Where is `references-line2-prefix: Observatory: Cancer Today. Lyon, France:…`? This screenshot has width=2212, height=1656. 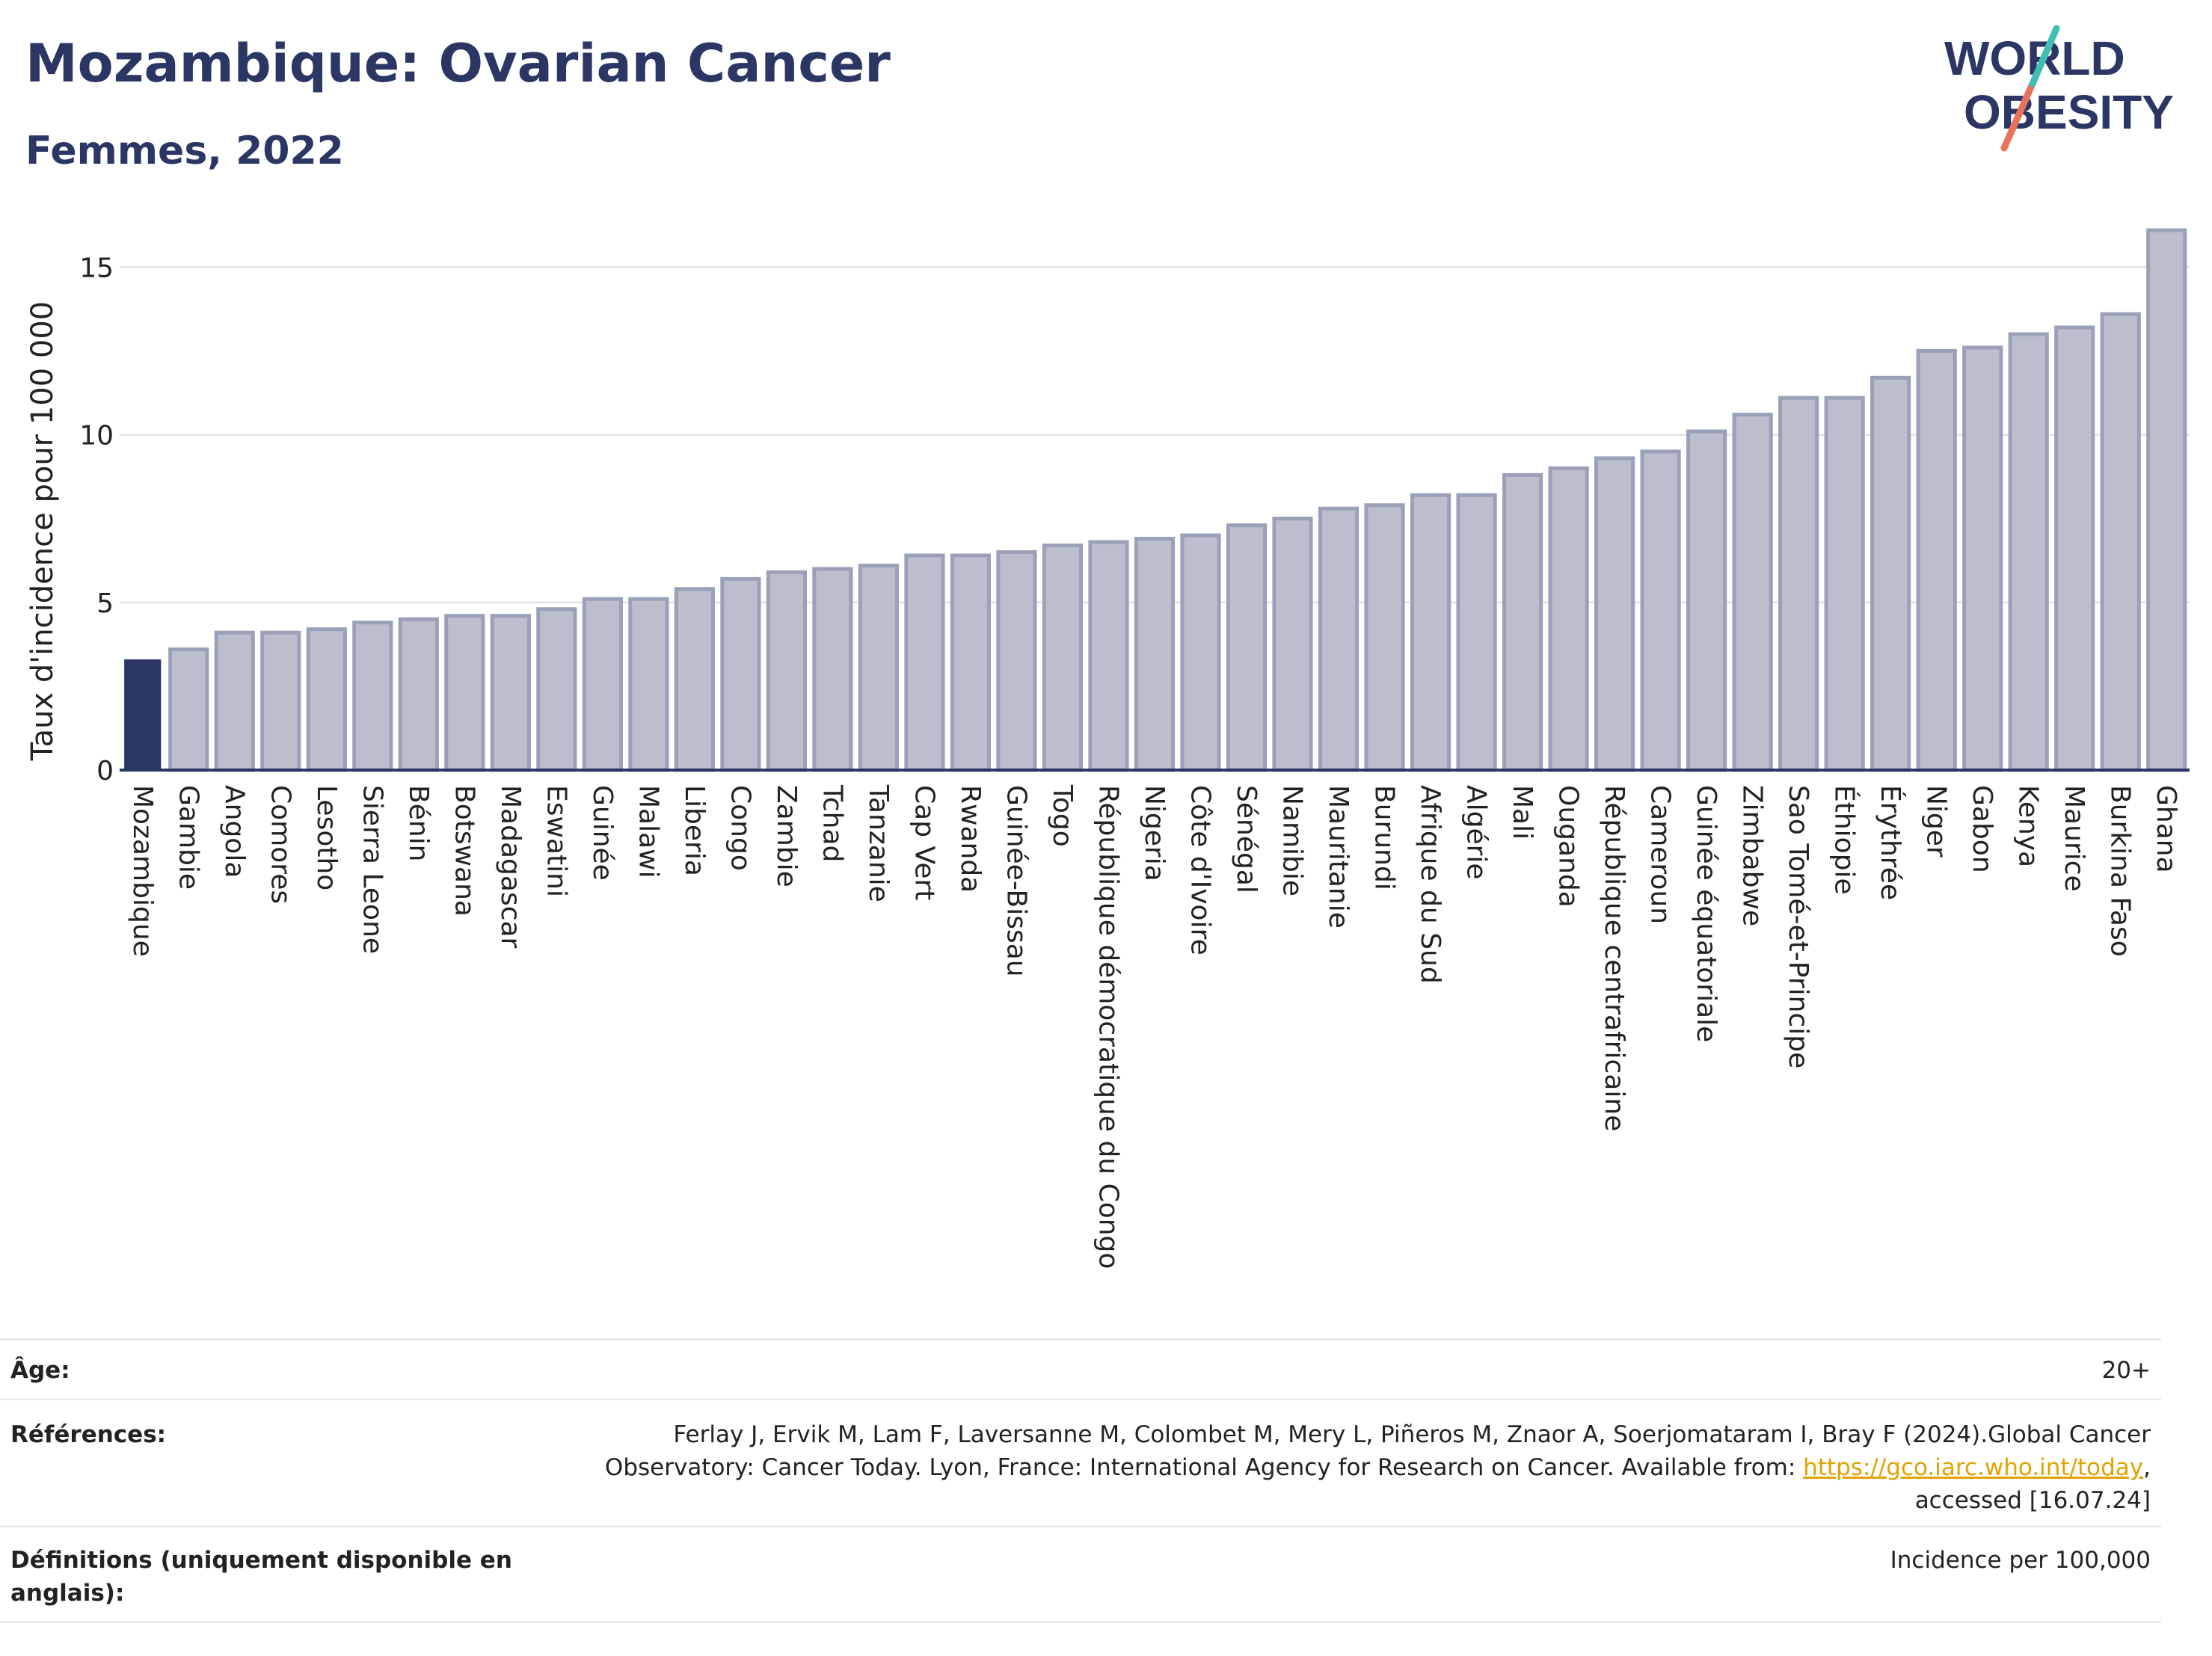 references-line2-prefix: Observatory: Cancer Today. Lyon, France:… is located at coordinates (1204, 1467).